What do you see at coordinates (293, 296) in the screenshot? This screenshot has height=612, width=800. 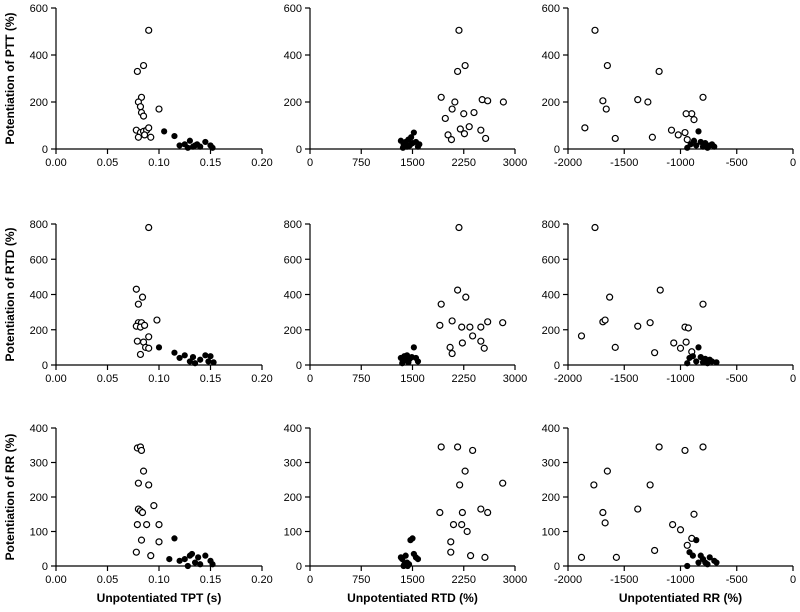 I see `y-tick-label: 400` at bounding box center [293, 296].